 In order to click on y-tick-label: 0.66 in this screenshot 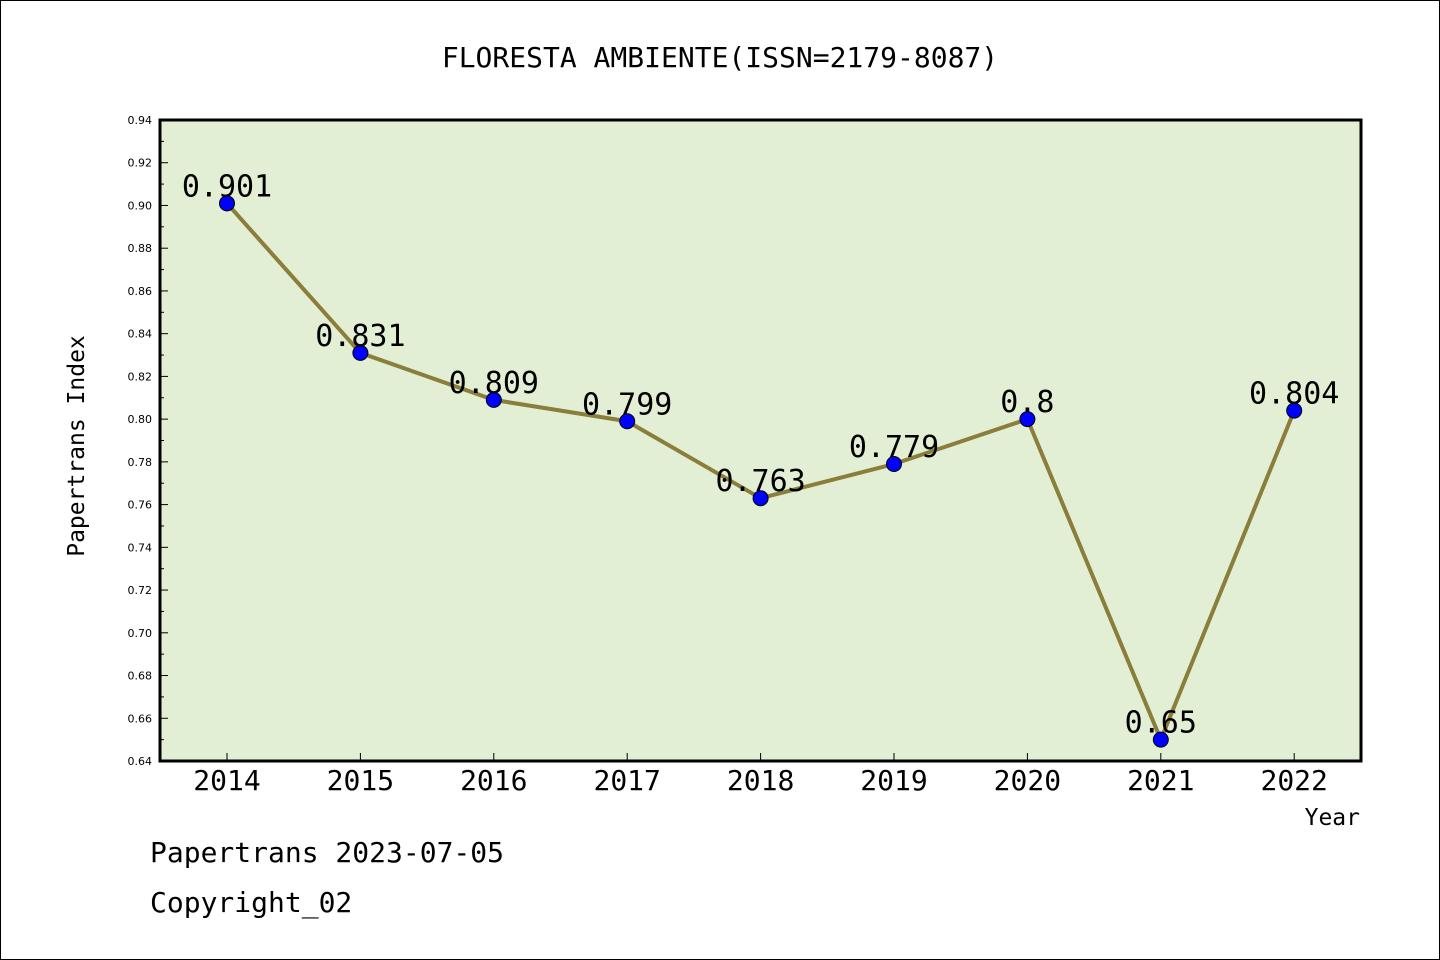, I will do `click(140, 718)`.